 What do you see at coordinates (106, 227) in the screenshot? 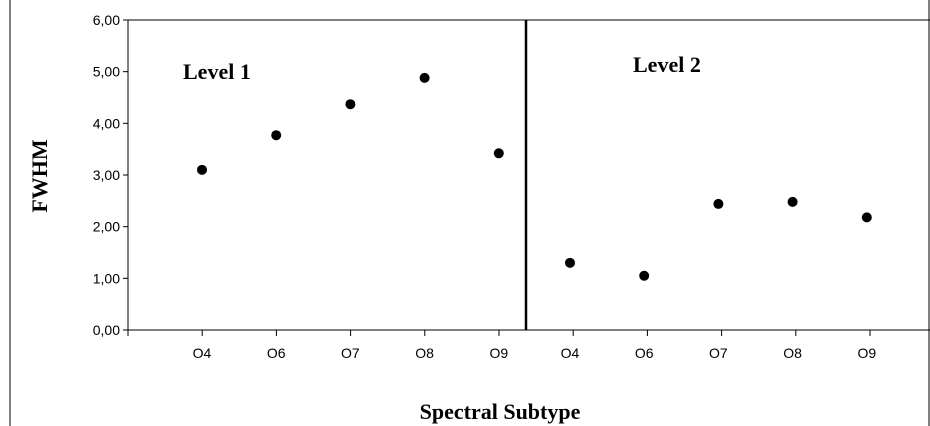
I see `y-tick-label: 2,00` at bounding box center [106, 227].